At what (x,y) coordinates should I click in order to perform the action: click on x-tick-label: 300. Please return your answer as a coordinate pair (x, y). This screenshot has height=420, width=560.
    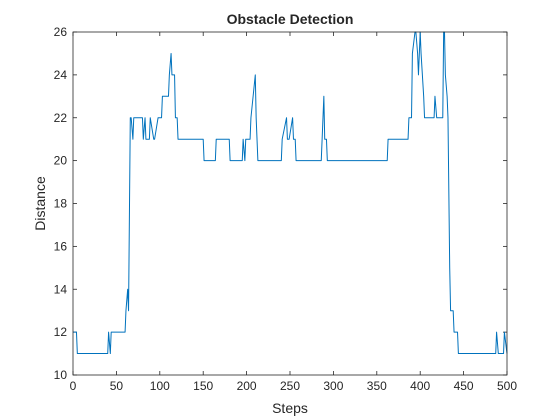
    Looking at the image, I should click on (333, 386).